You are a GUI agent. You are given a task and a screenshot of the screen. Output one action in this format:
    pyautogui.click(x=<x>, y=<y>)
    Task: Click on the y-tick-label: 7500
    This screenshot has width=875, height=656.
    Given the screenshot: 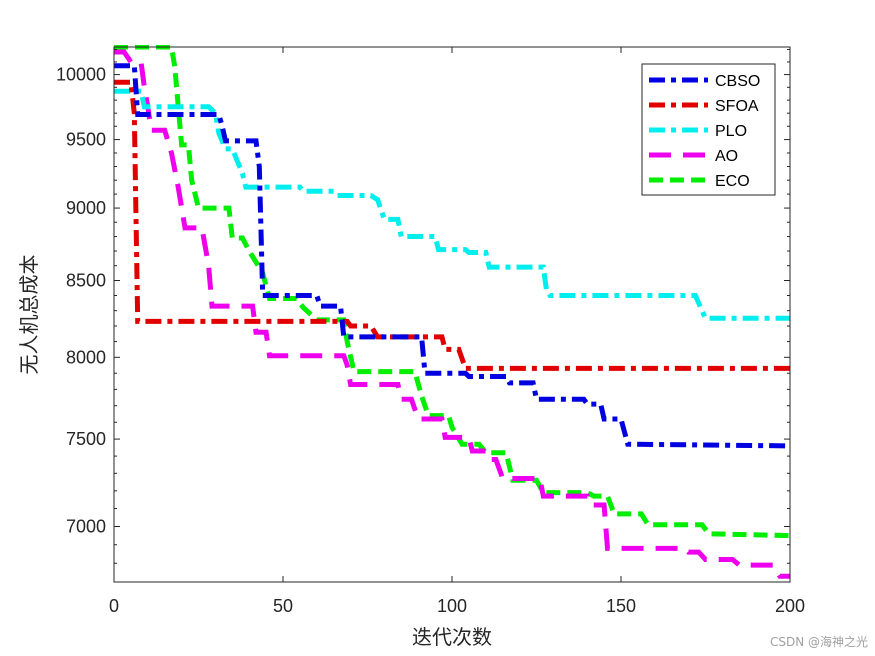 What is the action you would take?
    pyautogui.click(x=86, y=439)
    